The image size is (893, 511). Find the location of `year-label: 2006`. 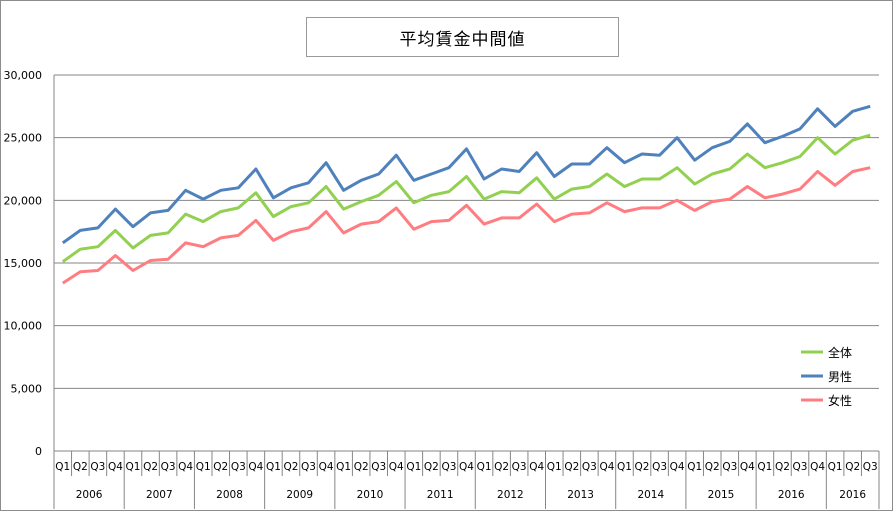

year-label: 2006 is located at coordinates (89, 495).